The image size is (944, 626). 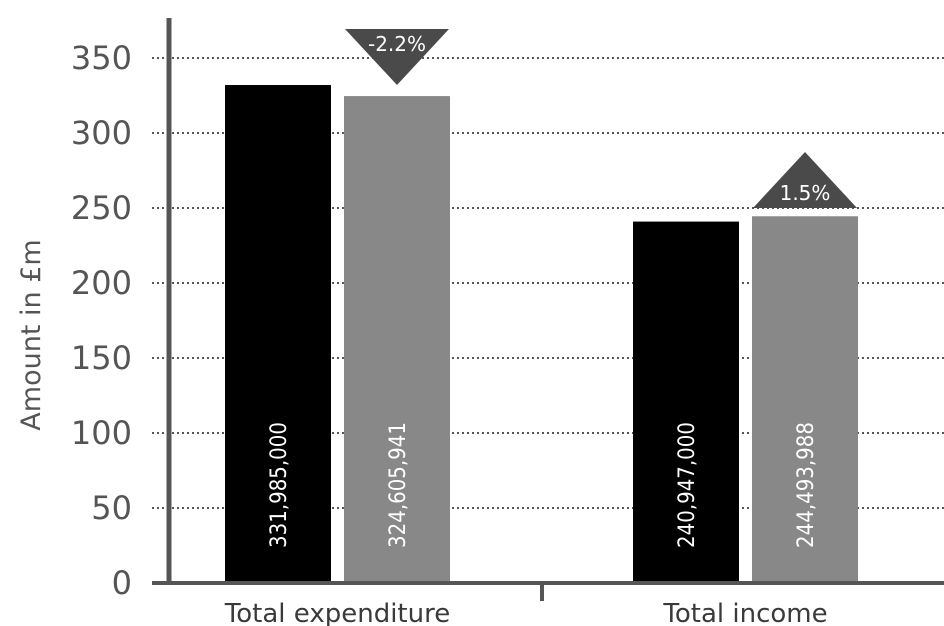 What do you see at coordinates (279, 485) in the screenshot?
I see `bar-value-label: 331,985,000` at bounding box center [279, 485].